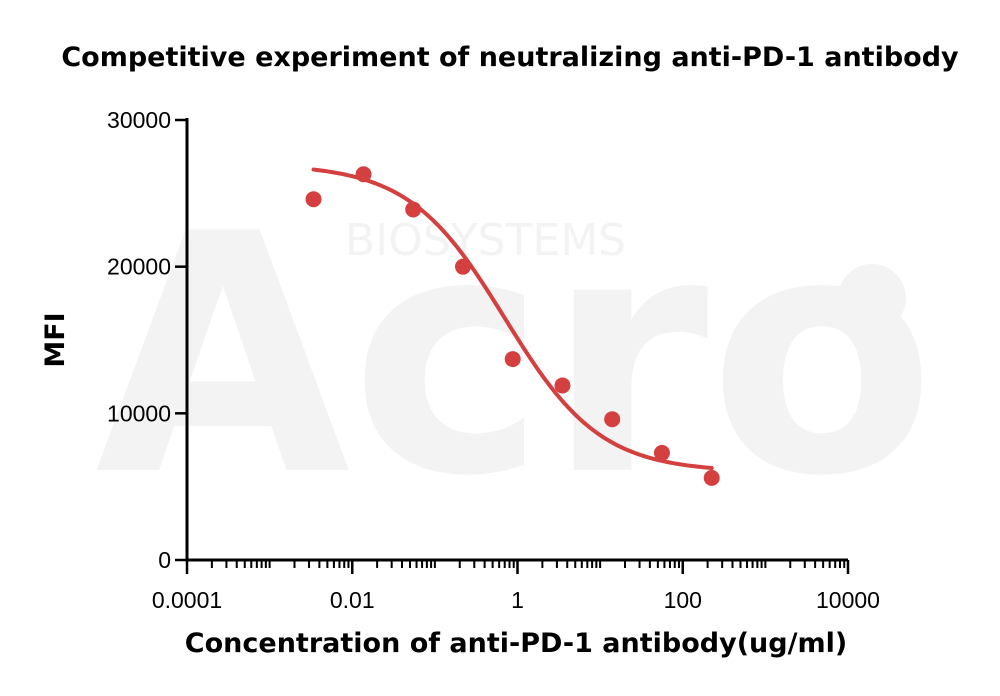 Image resolution: width=1000 pixels, height=696 pixels. I want to click on y-tick-label: 10000, so click(139, 413).